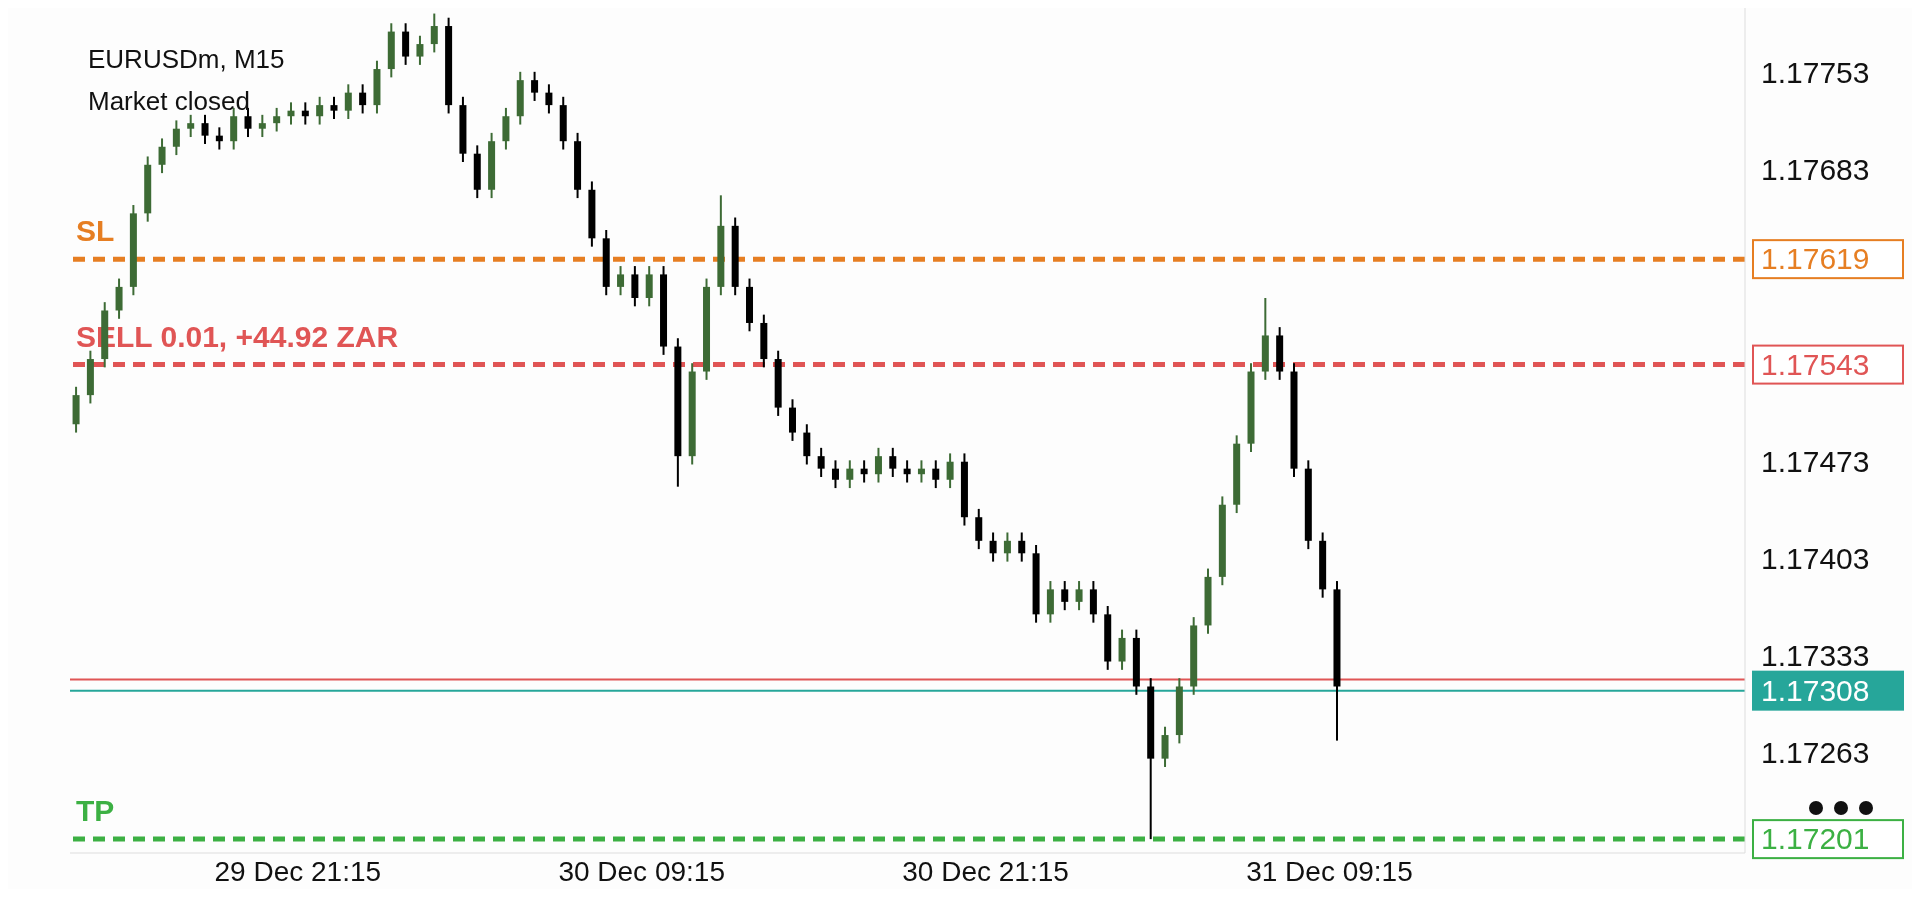  I want to click on ref-line-label: SL, so click(95, 231).